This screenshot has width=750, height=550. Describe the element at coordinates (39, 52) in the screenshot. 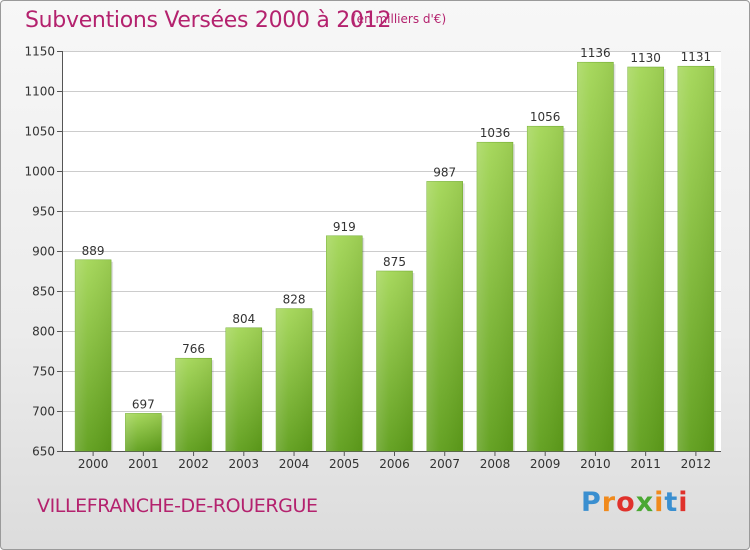

I see `y-tick-label: 1150` at that location.